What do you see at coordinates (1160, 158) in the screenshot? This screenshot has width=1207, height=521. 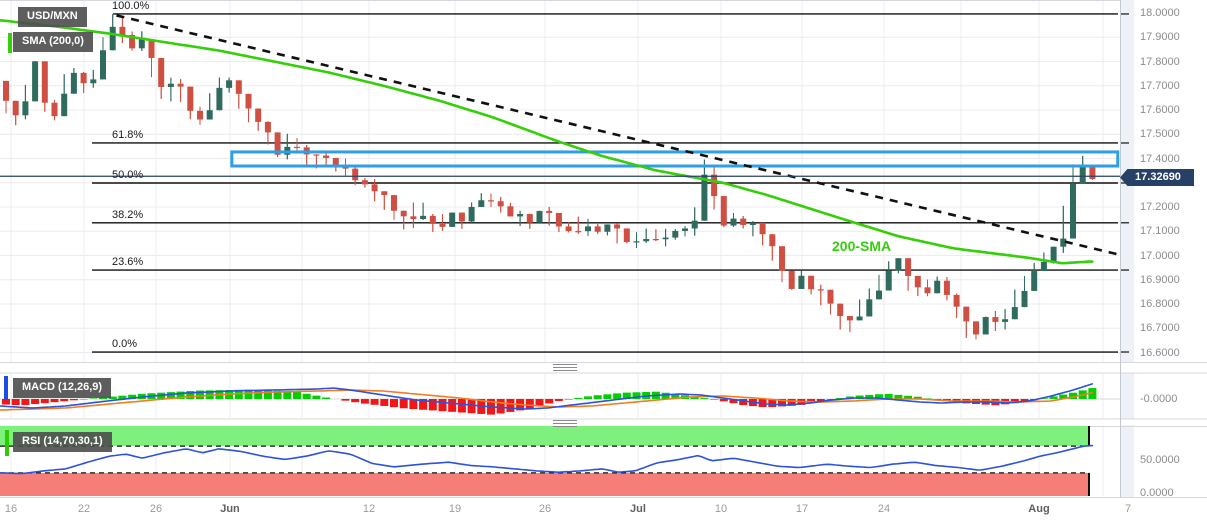 I see `price-tick-label: 17.4000` at bounding box center [1160, 158].